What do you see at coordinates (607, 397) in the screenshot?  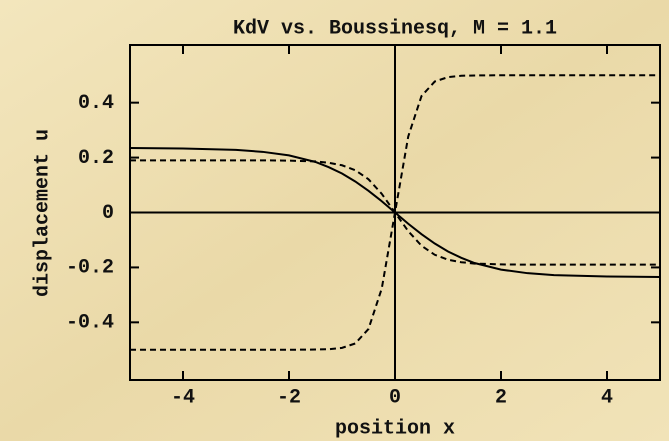 I see `x-tick-label: 4` at bounding box center [607, 397].